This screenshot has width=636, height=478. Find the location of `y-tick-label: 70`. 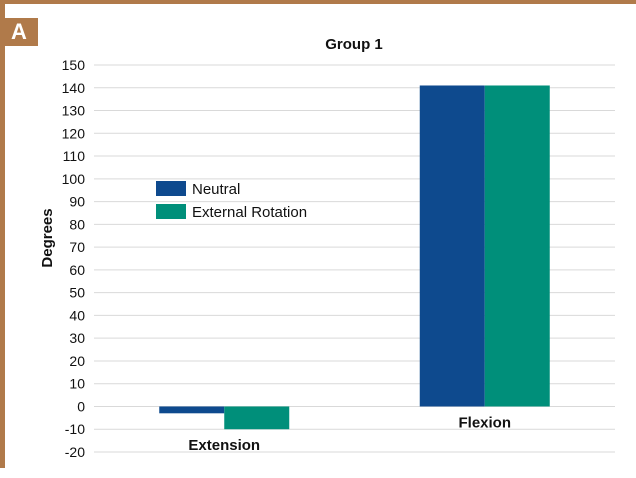

y-tick-label: 70 is located at coordinates (77, 247).